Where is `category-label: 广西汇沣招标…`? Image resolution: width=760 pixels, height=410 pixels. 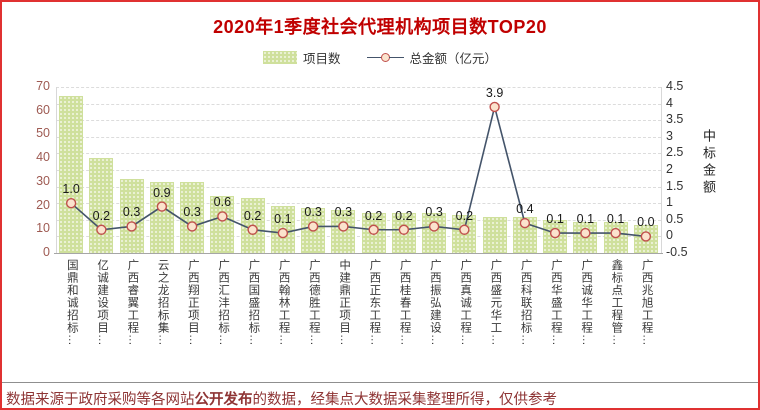 category-label: 广西汇沣招标… is located at coordinates (223, 303).